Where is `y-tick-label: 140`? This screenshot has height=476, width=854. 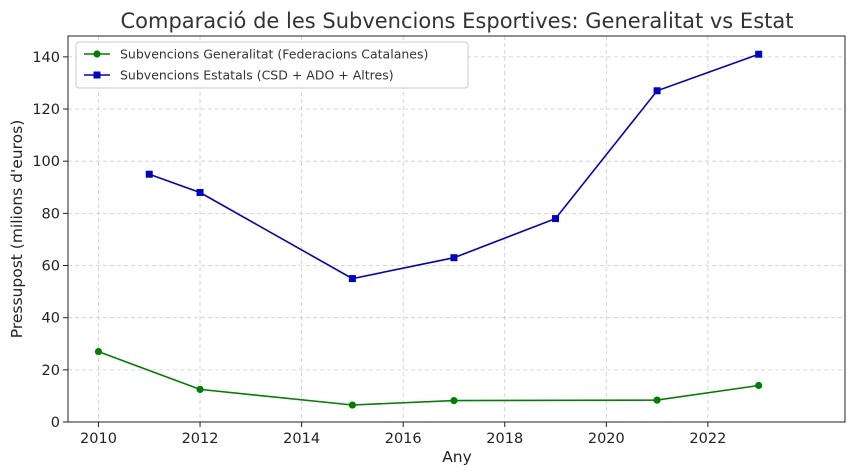 y-tick-label: 140 is located at coordinates (46, 58).